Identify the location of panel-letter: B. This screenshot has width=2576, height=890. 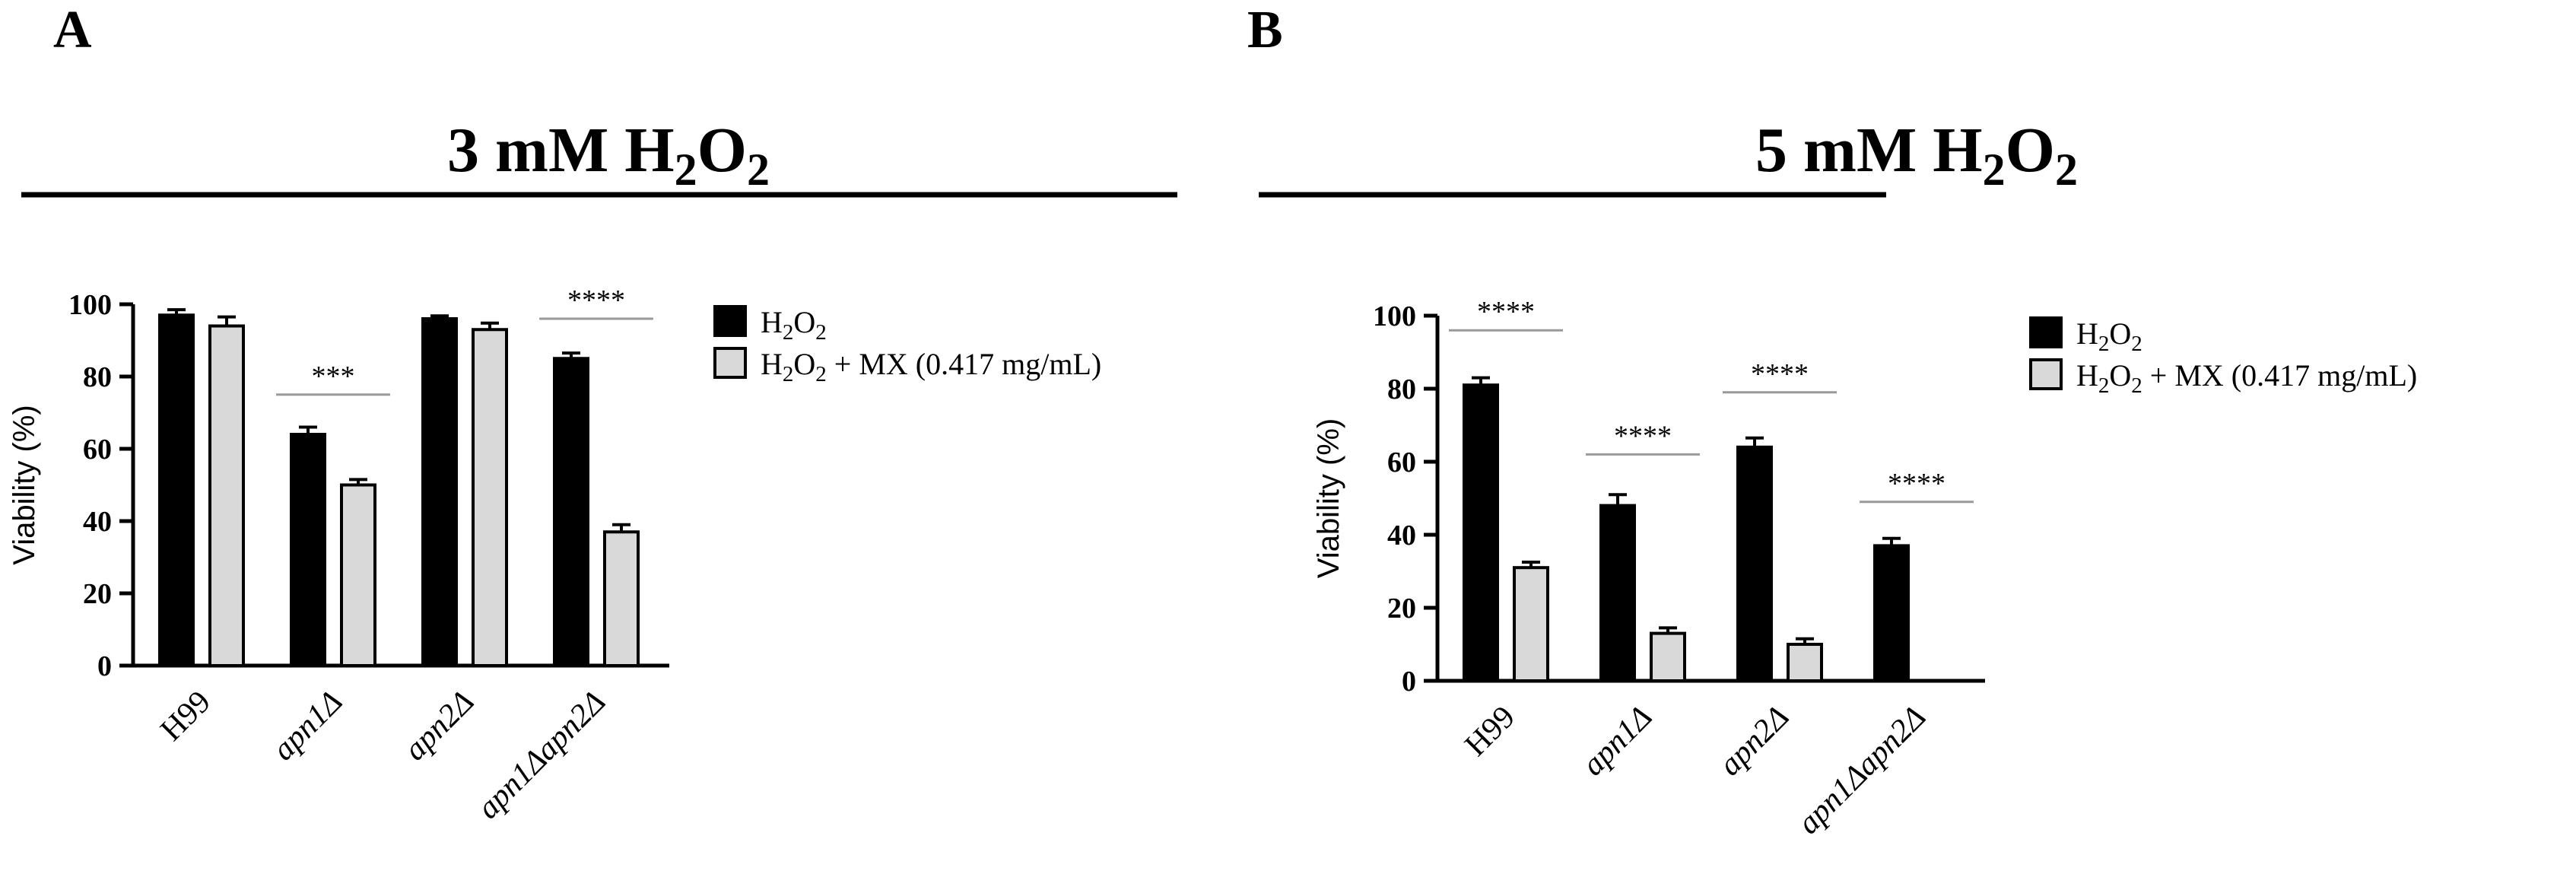
(1265, 30).